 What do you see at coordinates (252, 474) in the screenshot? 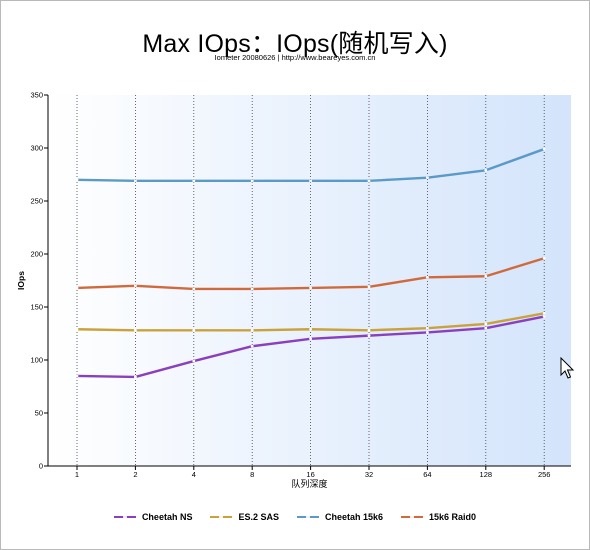
I see `x-tick-label: 8` at bounding box center [252, 474].